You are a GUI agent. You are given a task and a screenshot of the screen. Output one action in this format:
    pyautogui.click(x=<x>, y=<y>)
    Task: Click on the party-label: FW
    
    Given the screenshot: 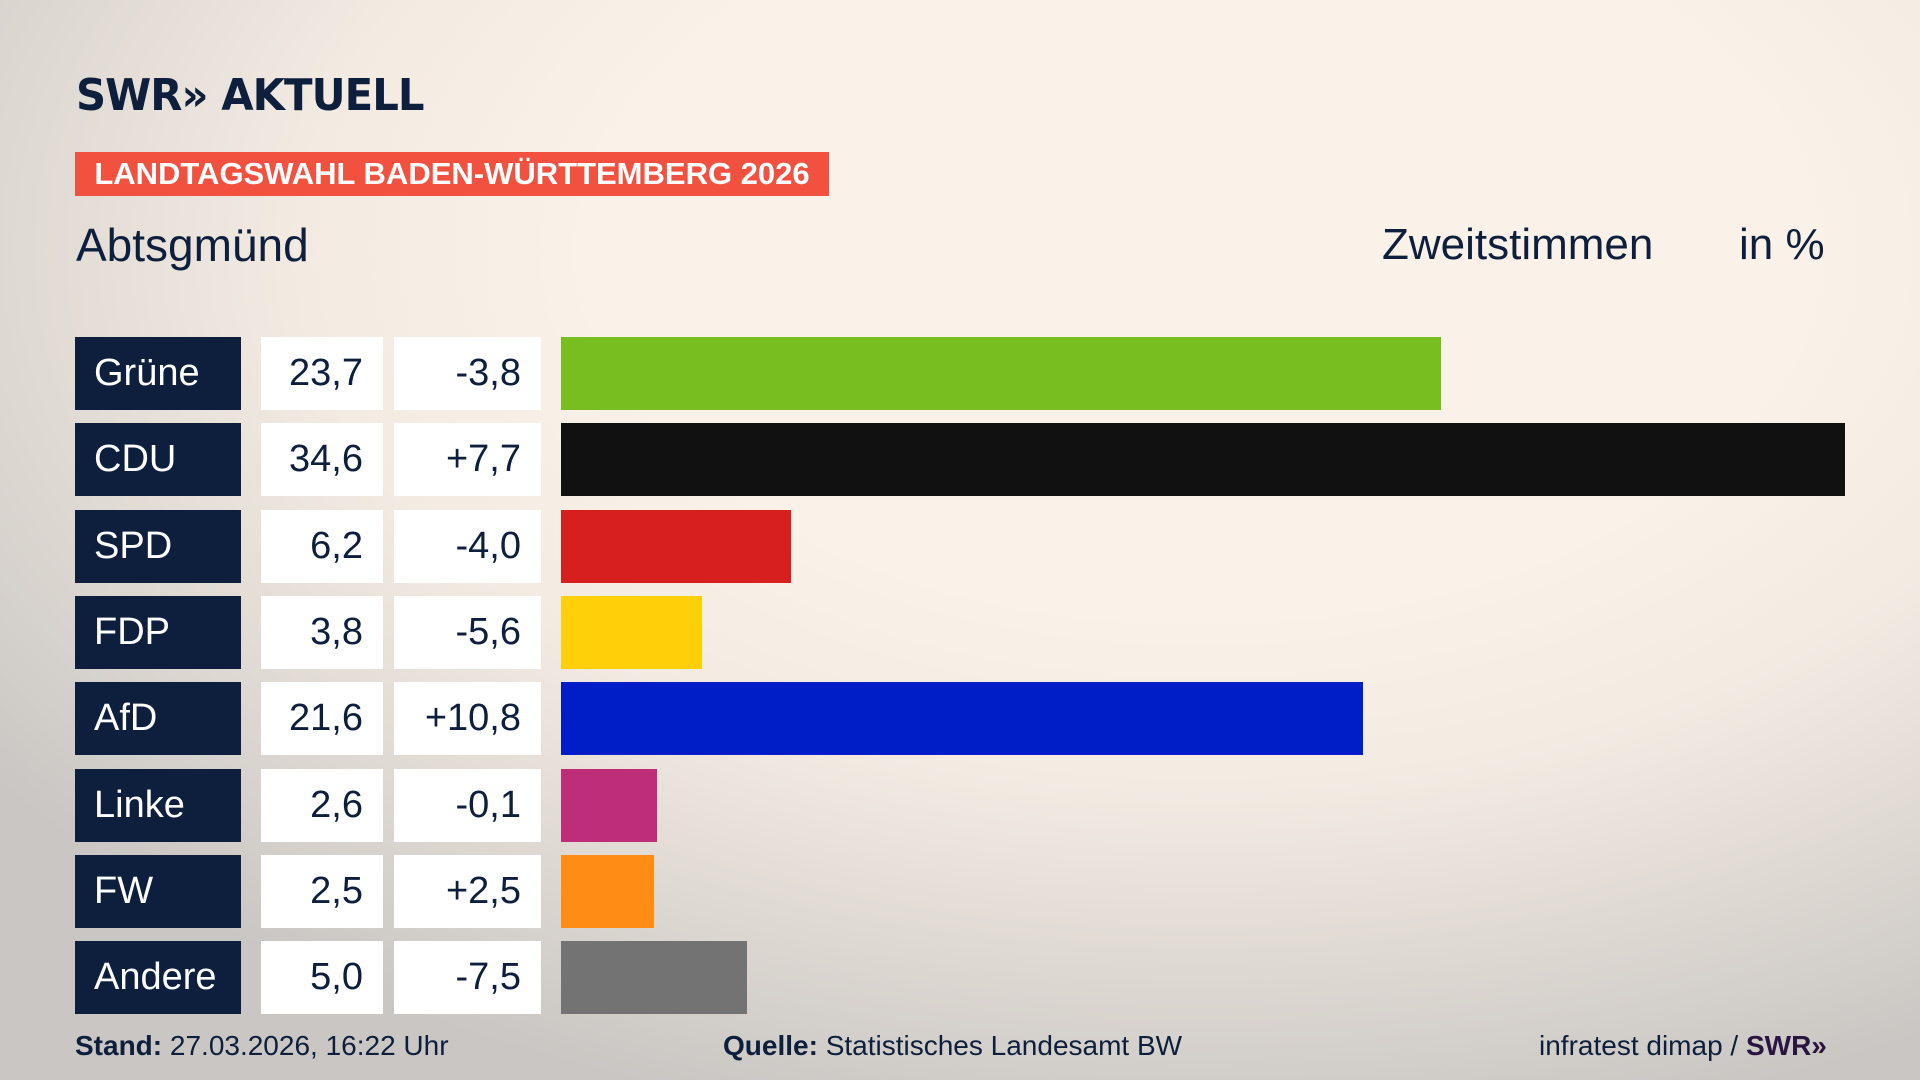 What is the action you would take?
    pyautogui.click(x=158, y=891)
    